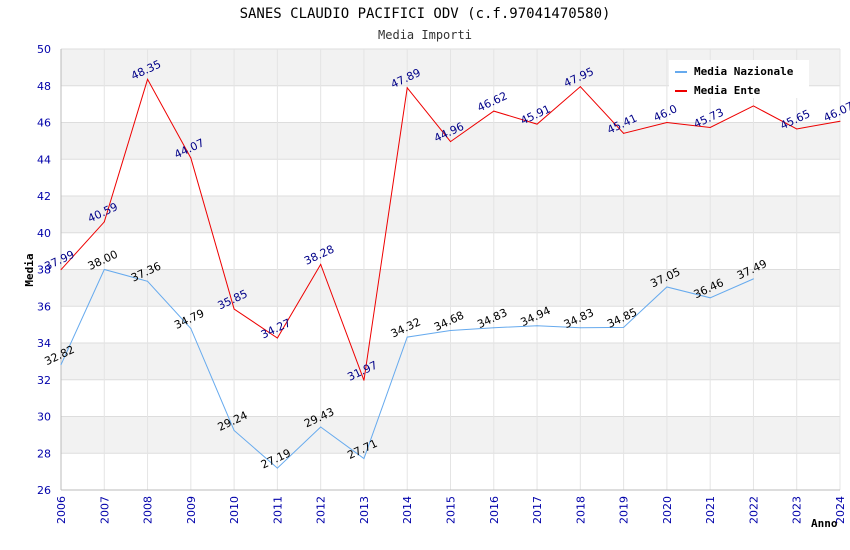 The image size is (850, 550). What do you see at coordinates (277, 510) in the screenshot?
I see `x-tick-label: 2011` at bounding box center [277, 510].